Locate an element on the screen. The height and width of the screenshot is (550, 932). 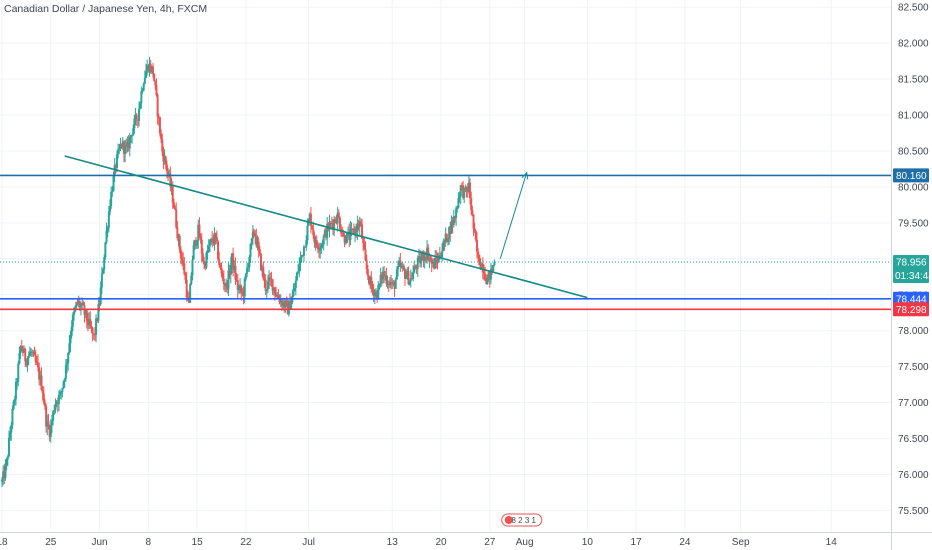
y-tick-label: 81.000 is located at coordinates (913, 116).